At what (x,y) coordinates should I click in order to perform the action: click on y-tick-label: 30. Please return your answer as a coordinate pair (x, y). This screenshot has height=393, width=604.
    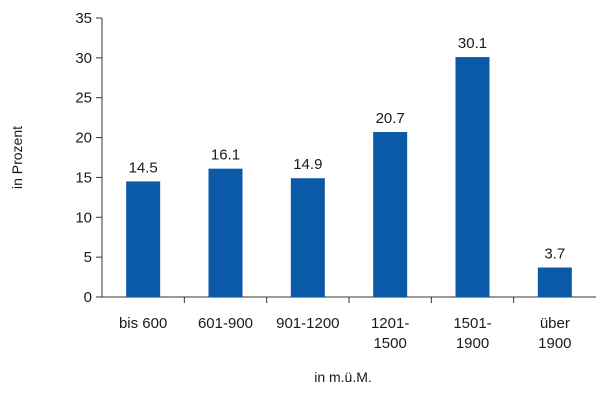
    Looking at the image, I should click on (83, 58).